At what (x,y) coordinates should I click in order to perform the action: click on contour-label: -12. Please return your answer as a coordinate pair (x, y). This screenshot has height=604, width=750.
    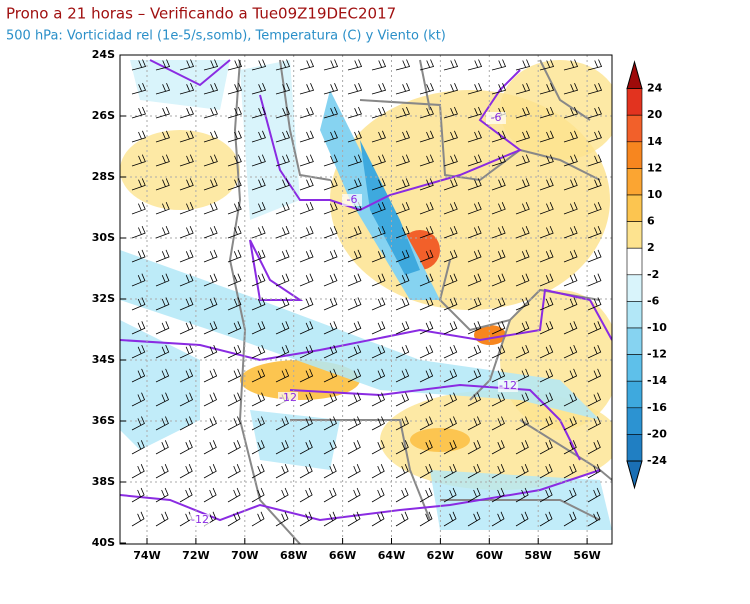
    Looking at the image, I should click on (200, 519).